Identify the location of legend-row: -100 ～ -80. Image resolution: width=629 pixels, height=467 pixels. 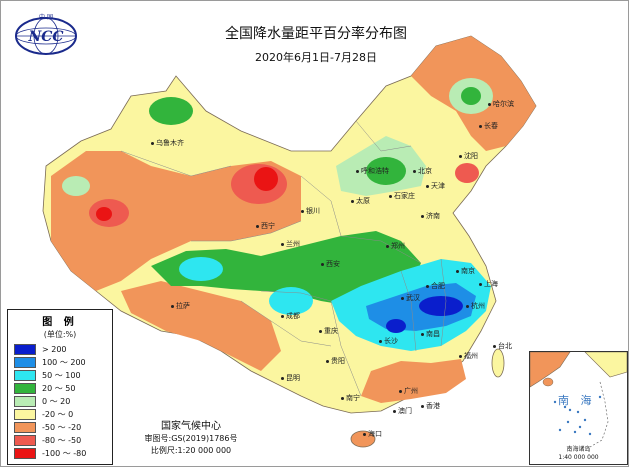
(60, 453).